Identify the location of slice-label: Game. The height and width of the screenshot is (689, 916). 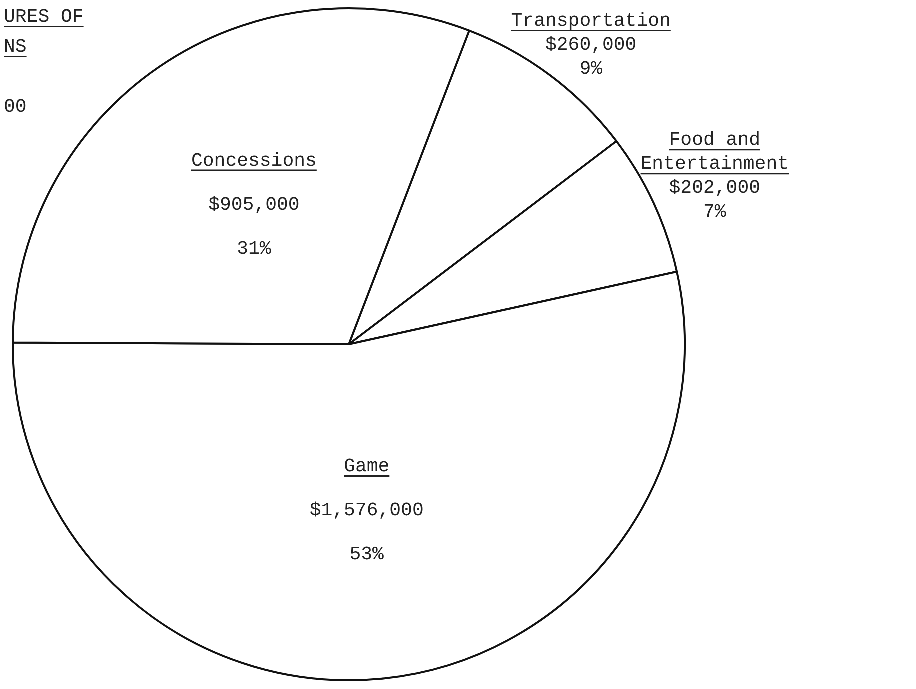
(367, 467).